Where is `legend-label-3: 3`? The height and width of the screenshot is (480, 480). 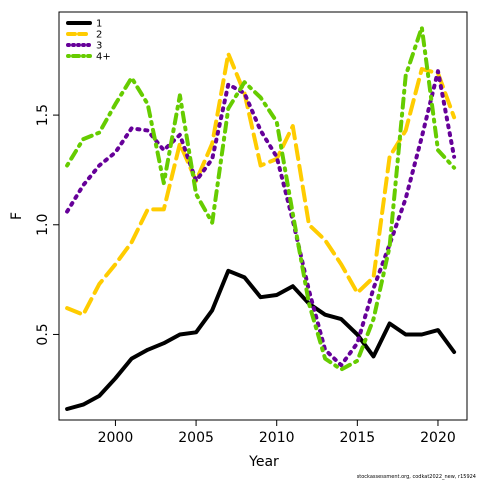 legend-label-3: 3 is located at coordinates (99, 46).